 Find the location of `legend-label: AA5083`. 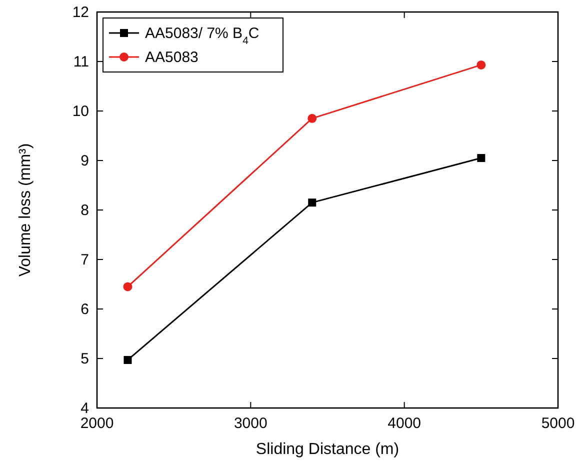

legend-label: AA5083 is located at coordinates (171, 57).